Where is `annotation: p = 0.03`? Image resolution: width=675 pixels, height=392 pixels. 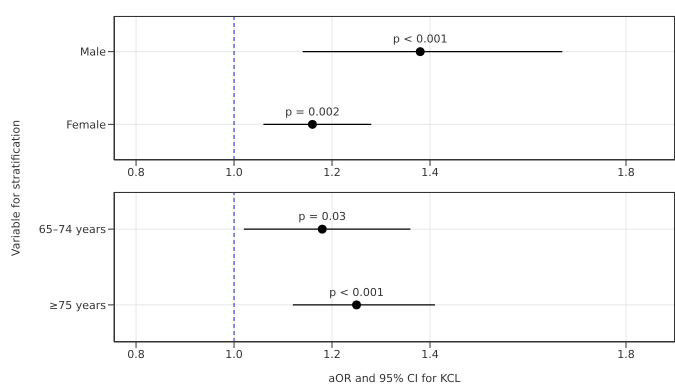
annotation: p = 0.03 is located at coordinates (322, 217).